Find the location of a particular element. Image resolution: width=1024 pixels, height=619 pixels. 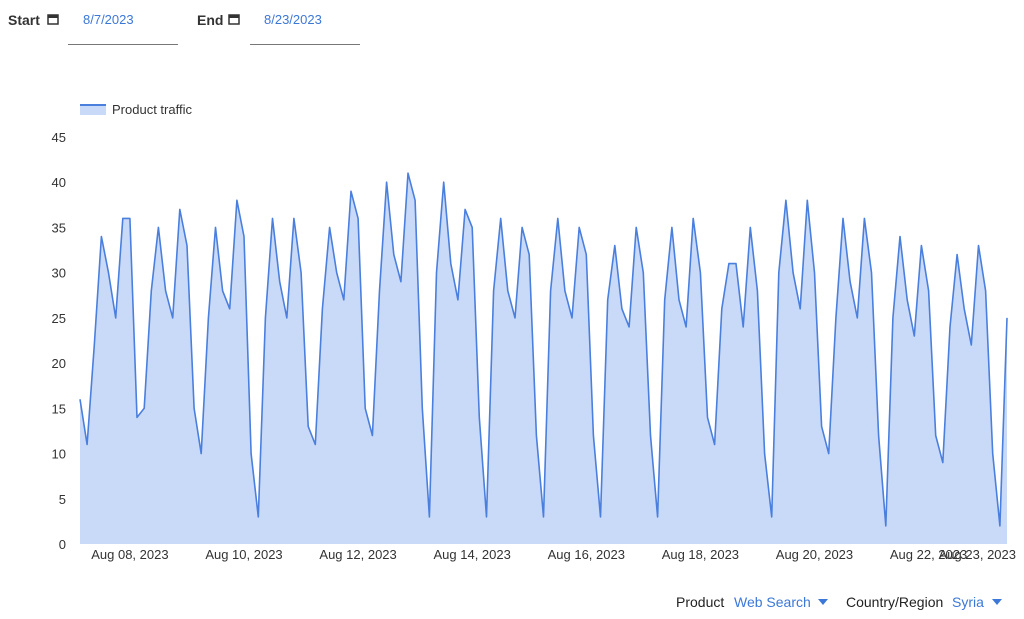

end-date: 8/23/2023 is located at coordinates (293, 19).